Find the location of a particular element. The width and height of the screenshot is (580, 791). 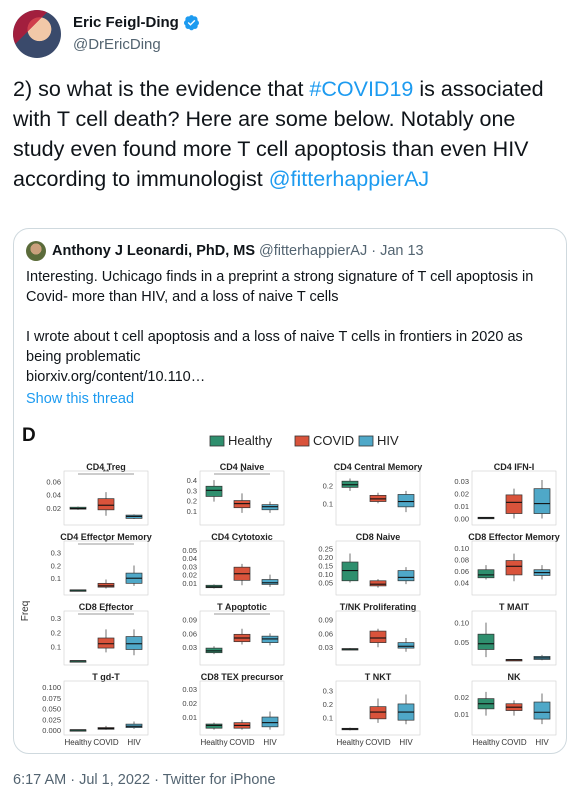

y-tick-label: 0.09 is located at coordinates (189, 620).